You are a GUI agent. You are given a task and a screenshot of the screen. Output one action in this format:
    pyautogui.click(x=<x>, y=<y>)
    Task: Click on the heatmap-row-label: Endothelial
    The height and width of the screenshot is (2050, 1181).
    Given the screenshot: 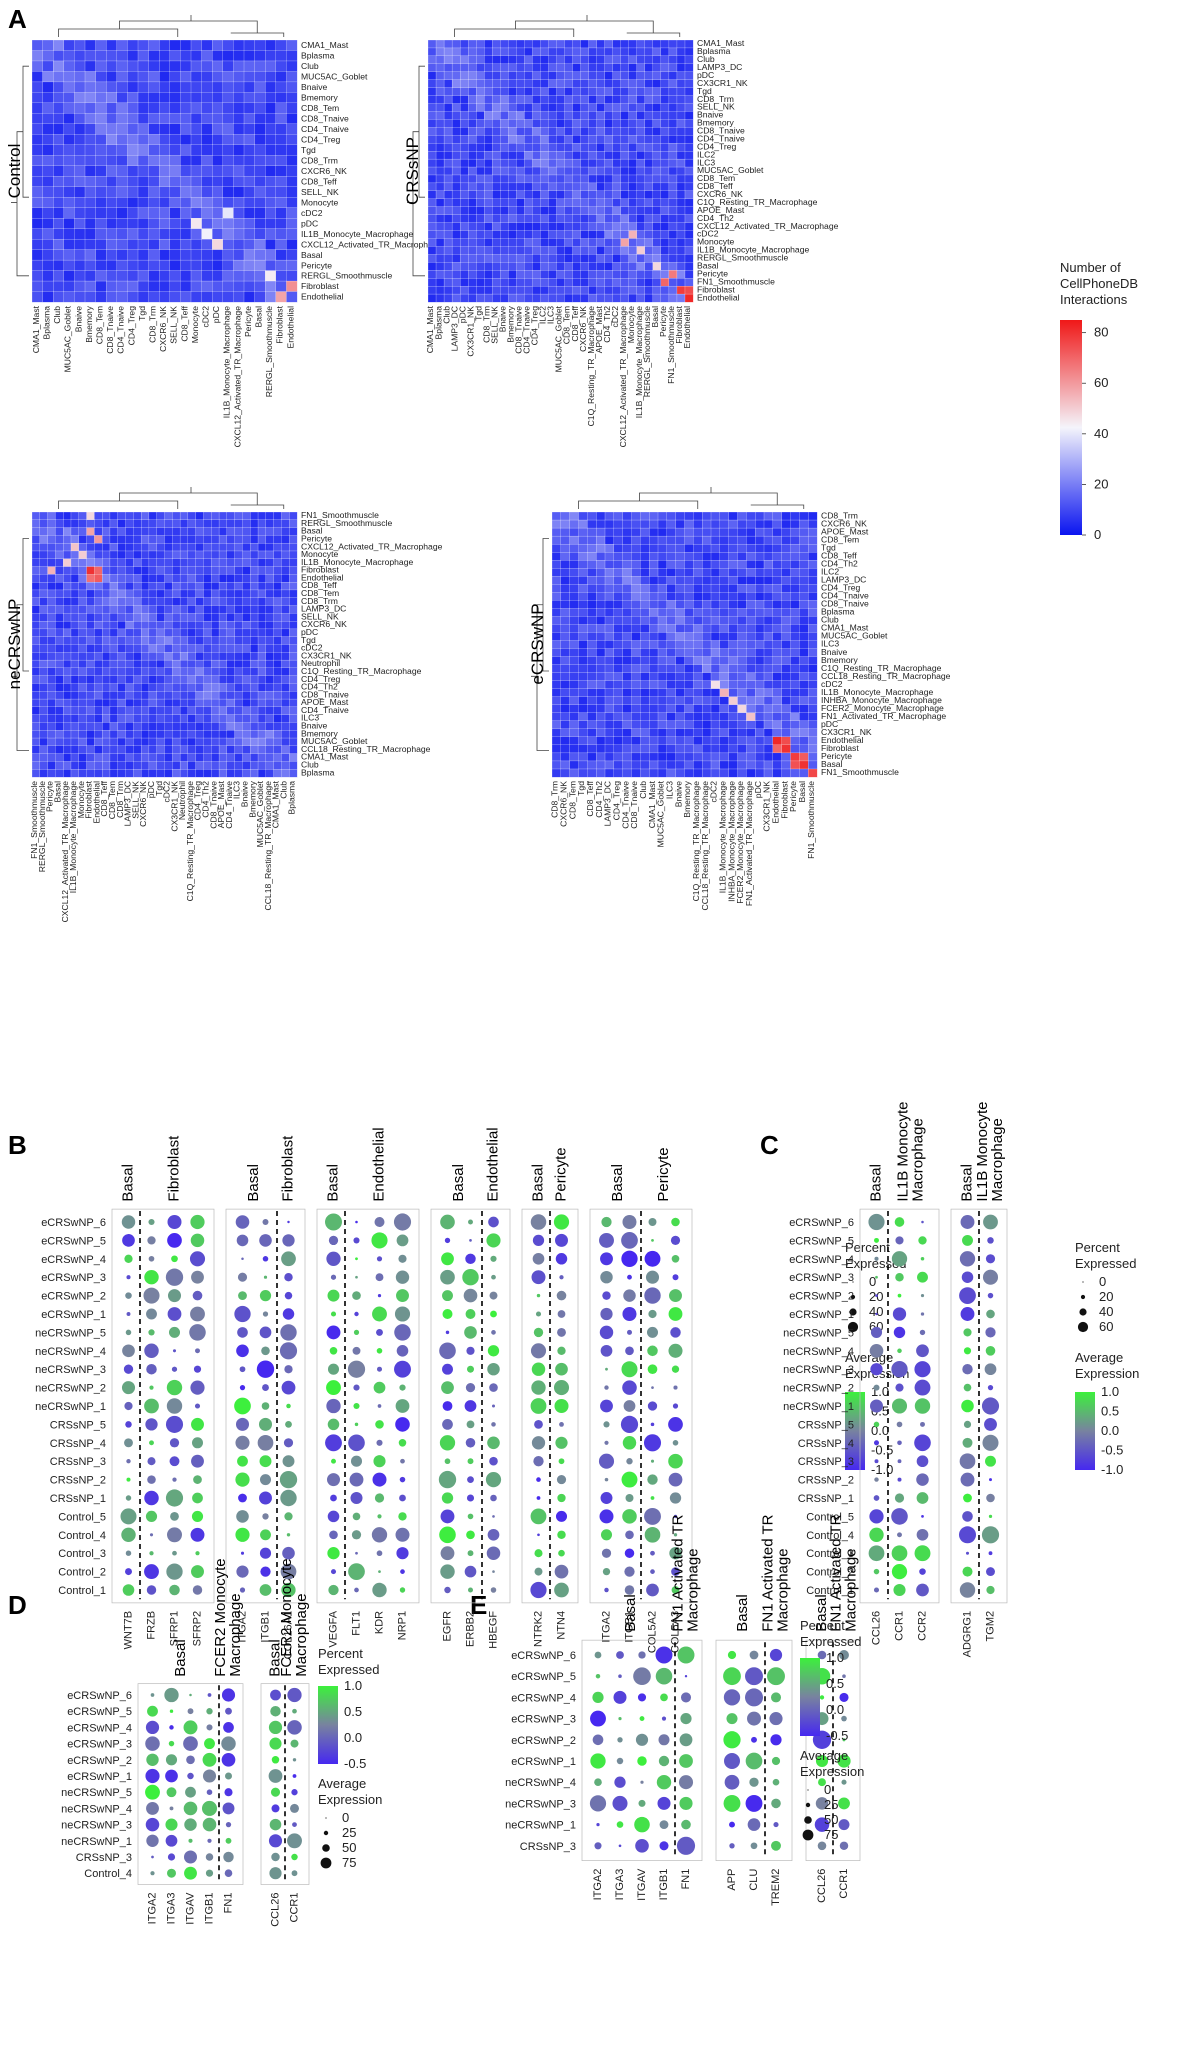 What is the action you would take?
    pyautogui.click(x=842, y=740)
    